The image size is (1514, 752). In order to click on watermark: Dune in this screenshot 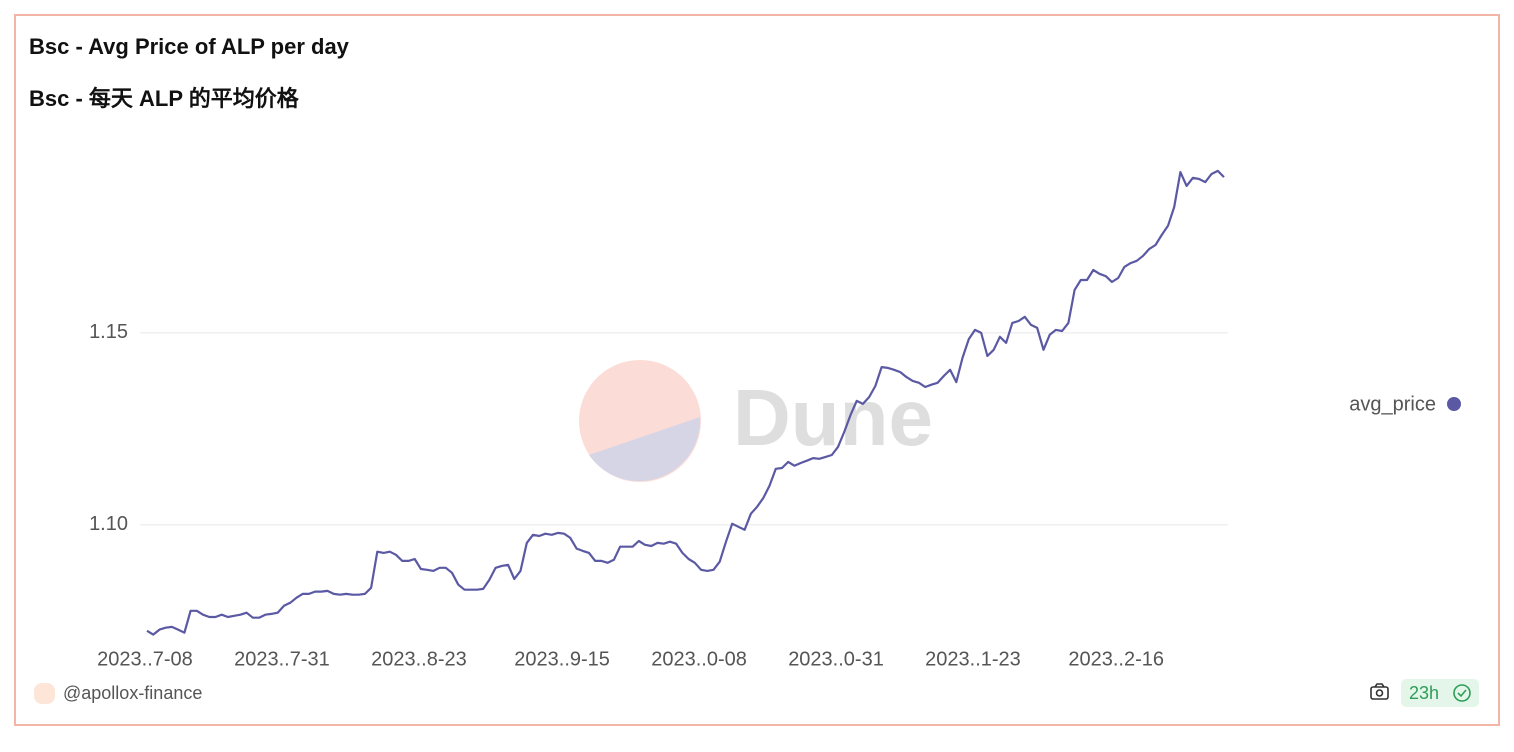, I will do `click(756, 421)`.